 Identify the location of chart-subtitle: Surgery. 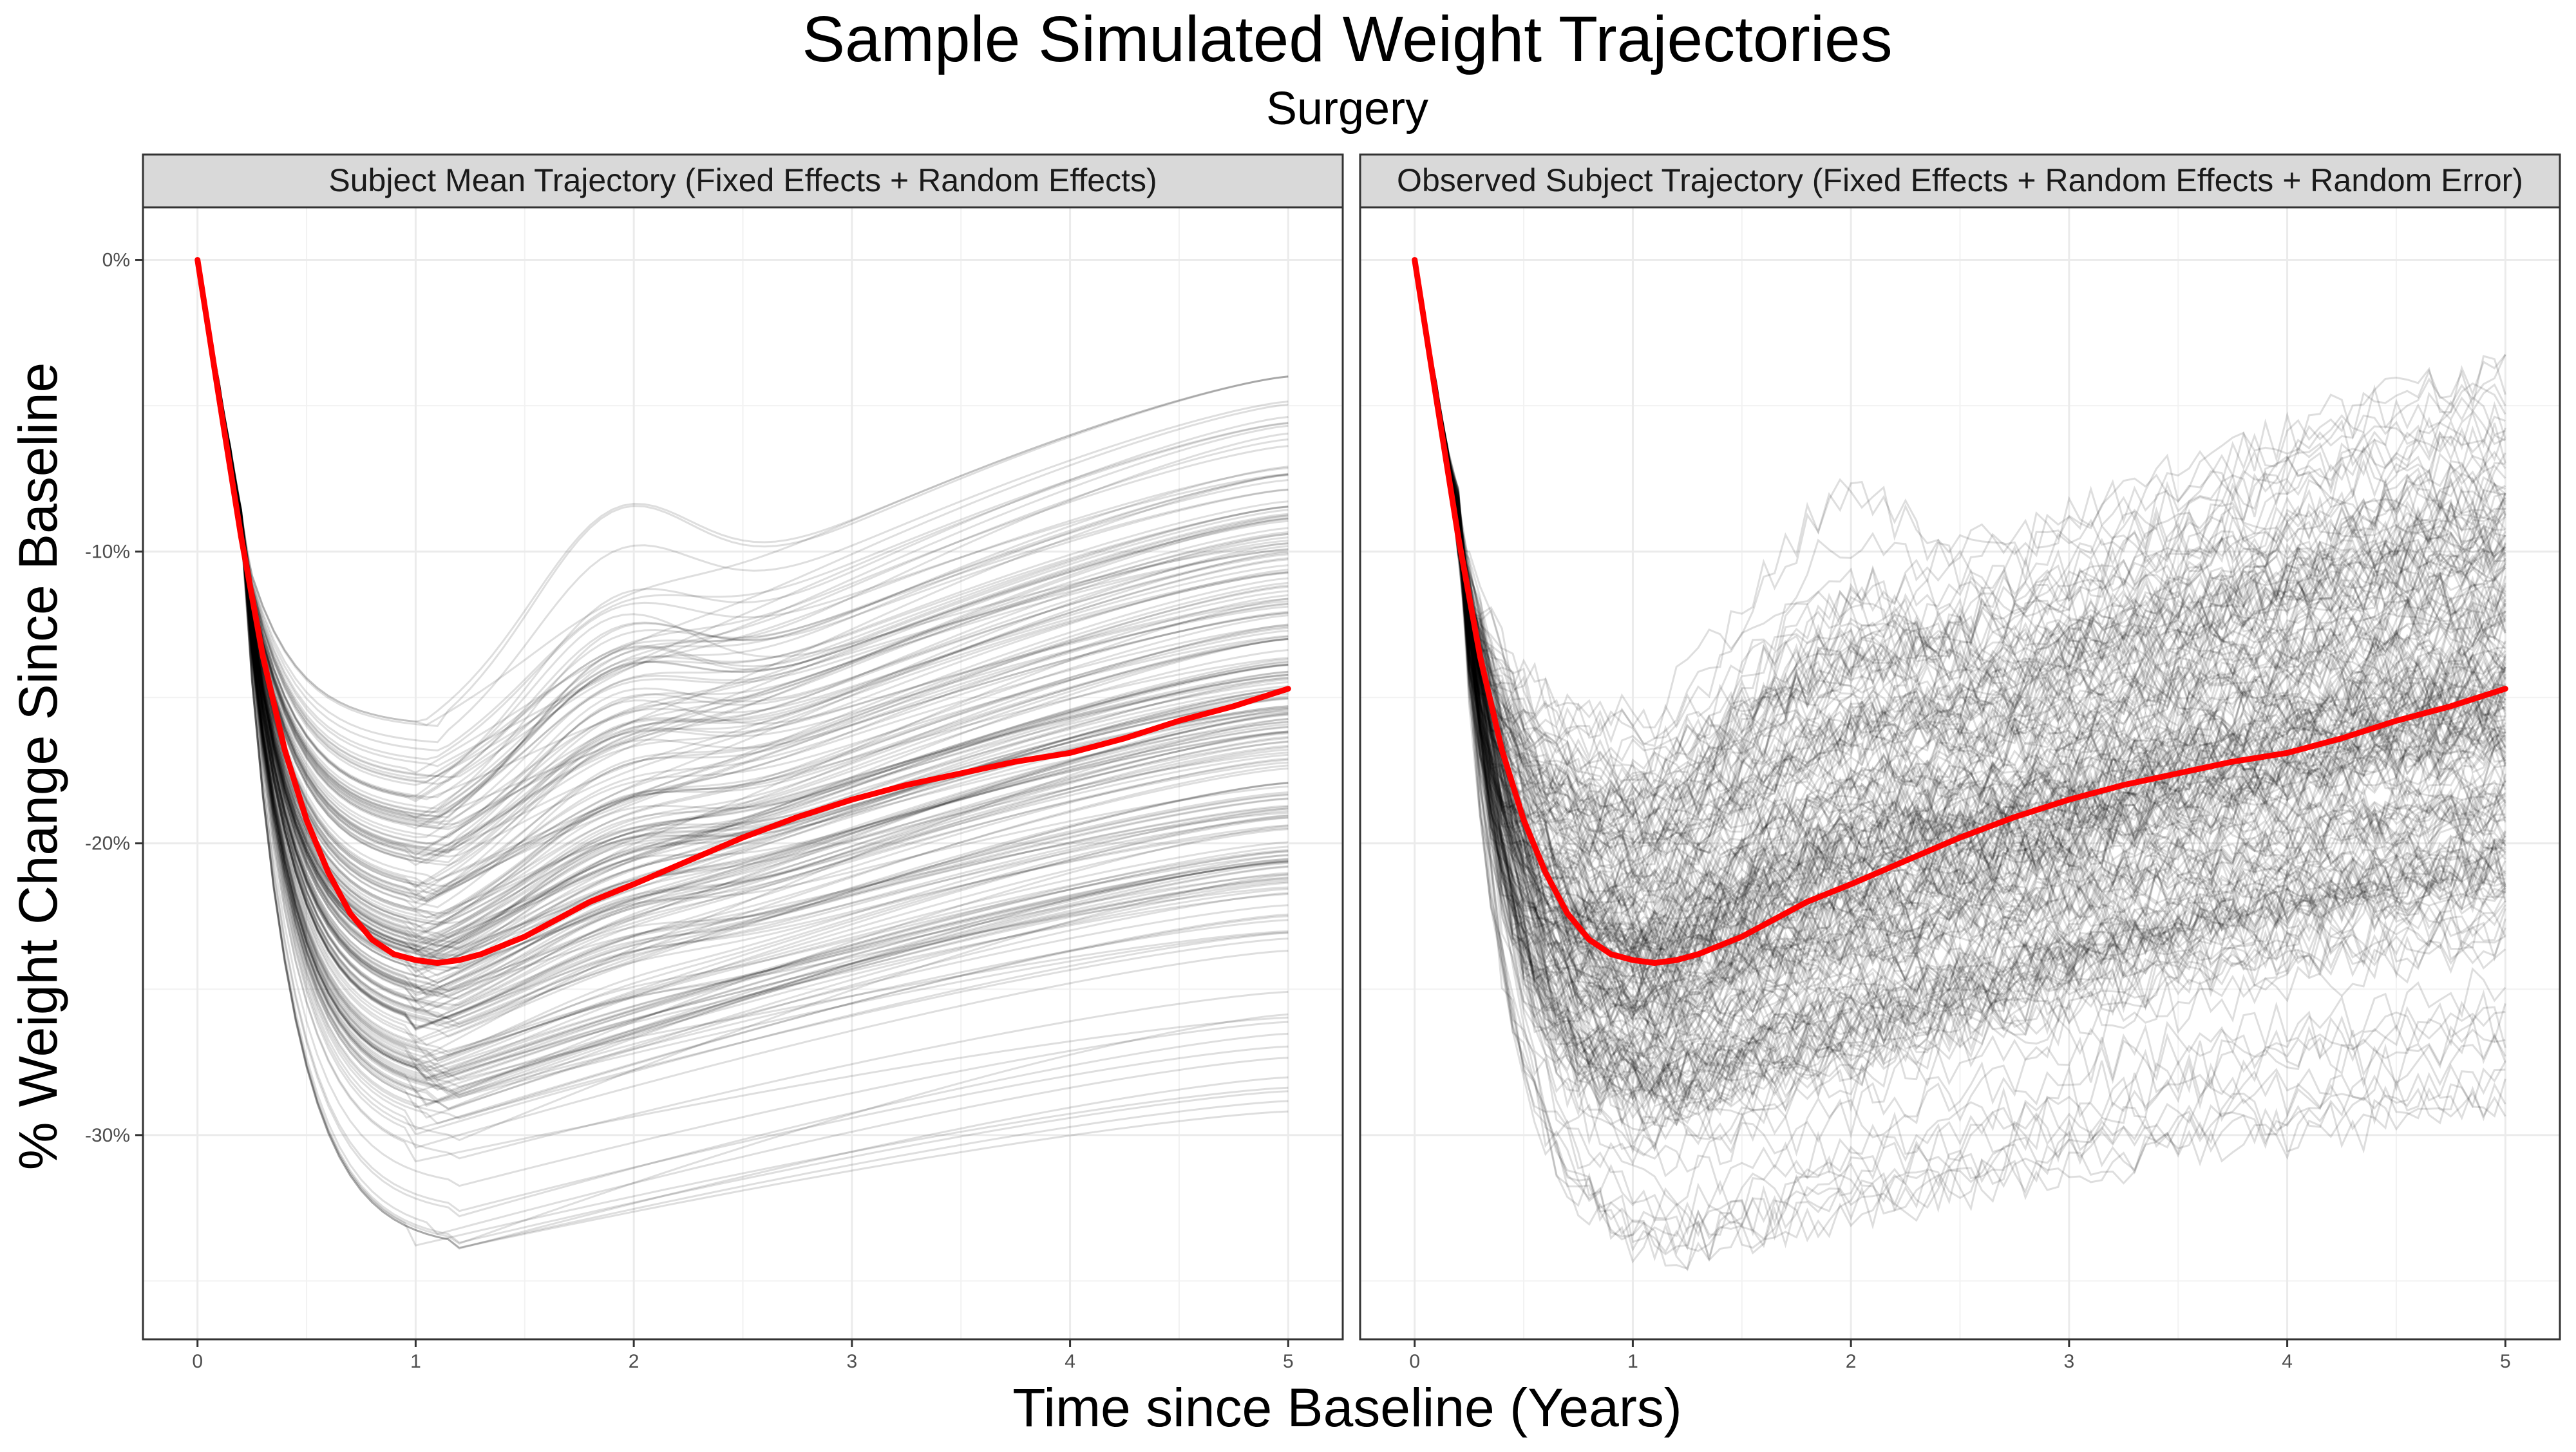
(1347, 109).